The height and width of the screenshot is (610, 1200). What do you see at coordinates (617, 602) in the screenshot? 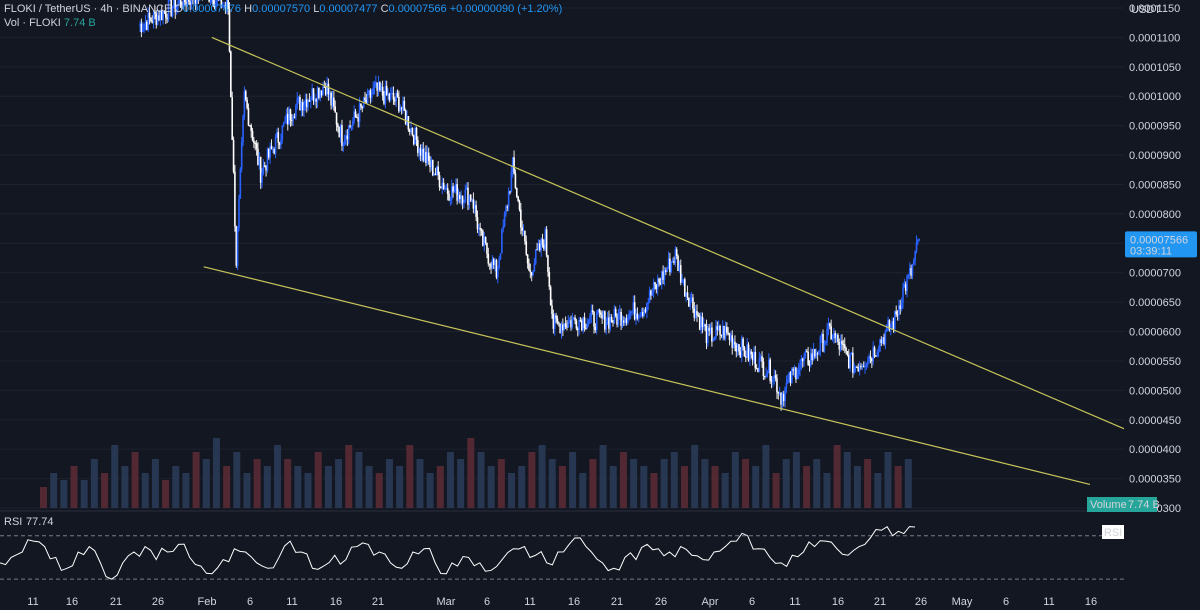
I see `time-tick-label: 21` at bounding box center [617, 602].